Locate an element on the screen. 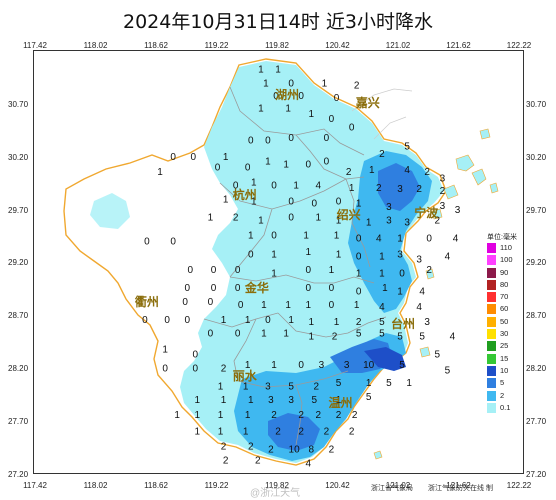 The height and width of the screenshot is (500, 556). legend-label: 15 is located at coordinates (504, 358).